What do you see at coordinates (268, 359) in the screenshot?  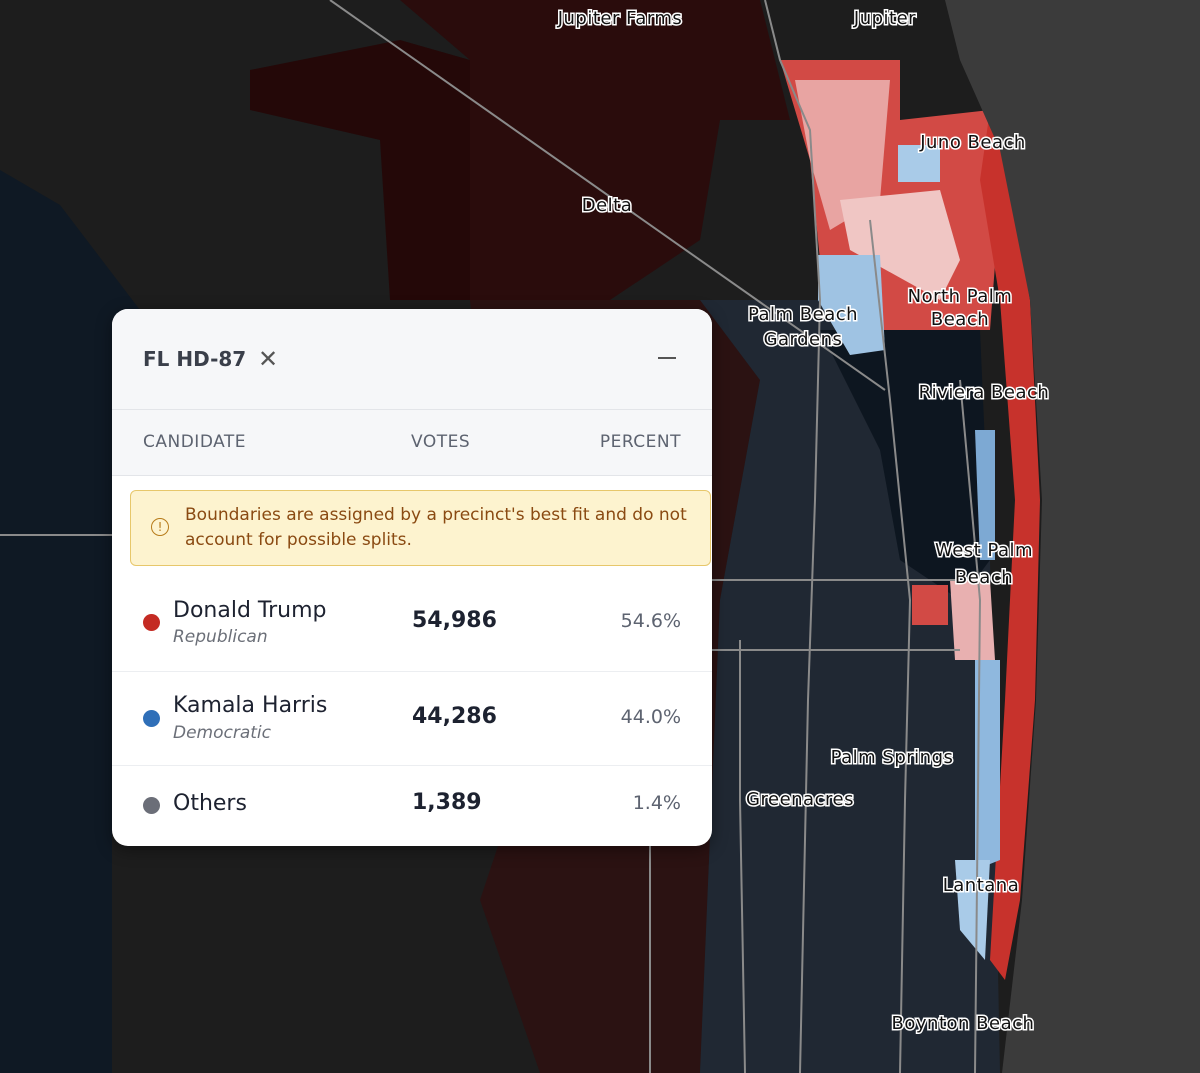 I see `close-button: ✕` at bounding box center [268, 359].